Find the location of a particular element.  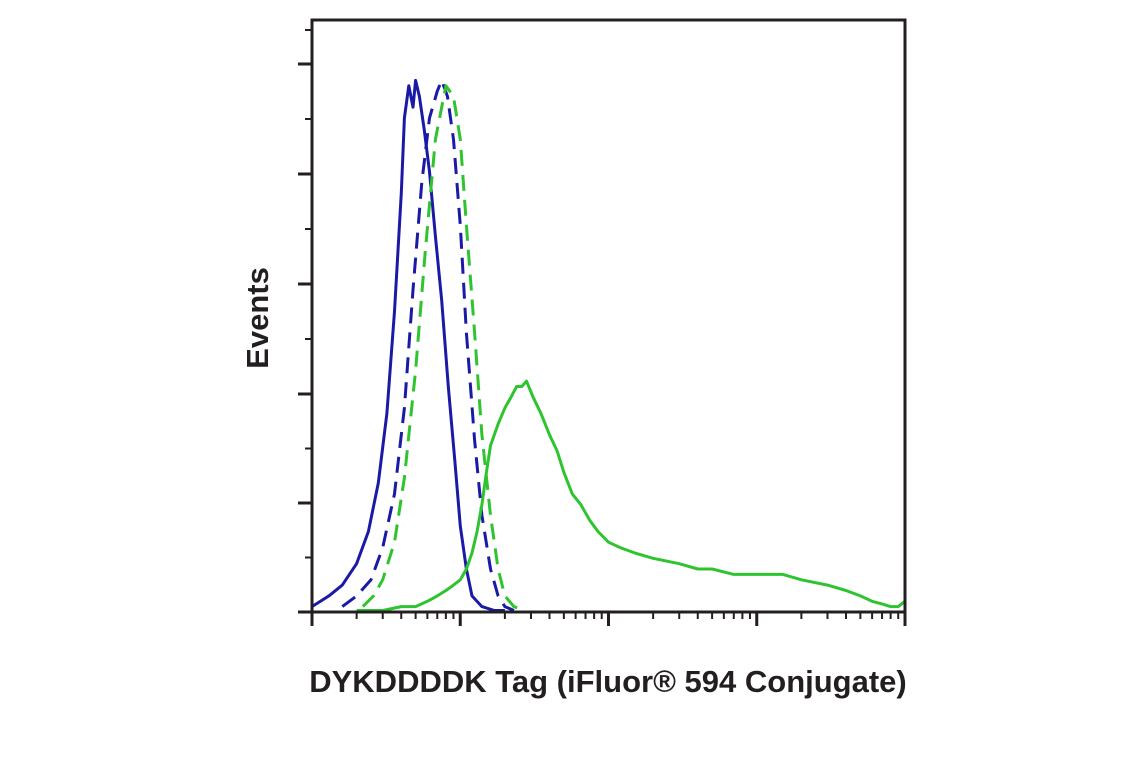

x-axis-label: DYKDDDDK Tag (iFluor® 594 Conjugate) is located at coordinates (608, 681).